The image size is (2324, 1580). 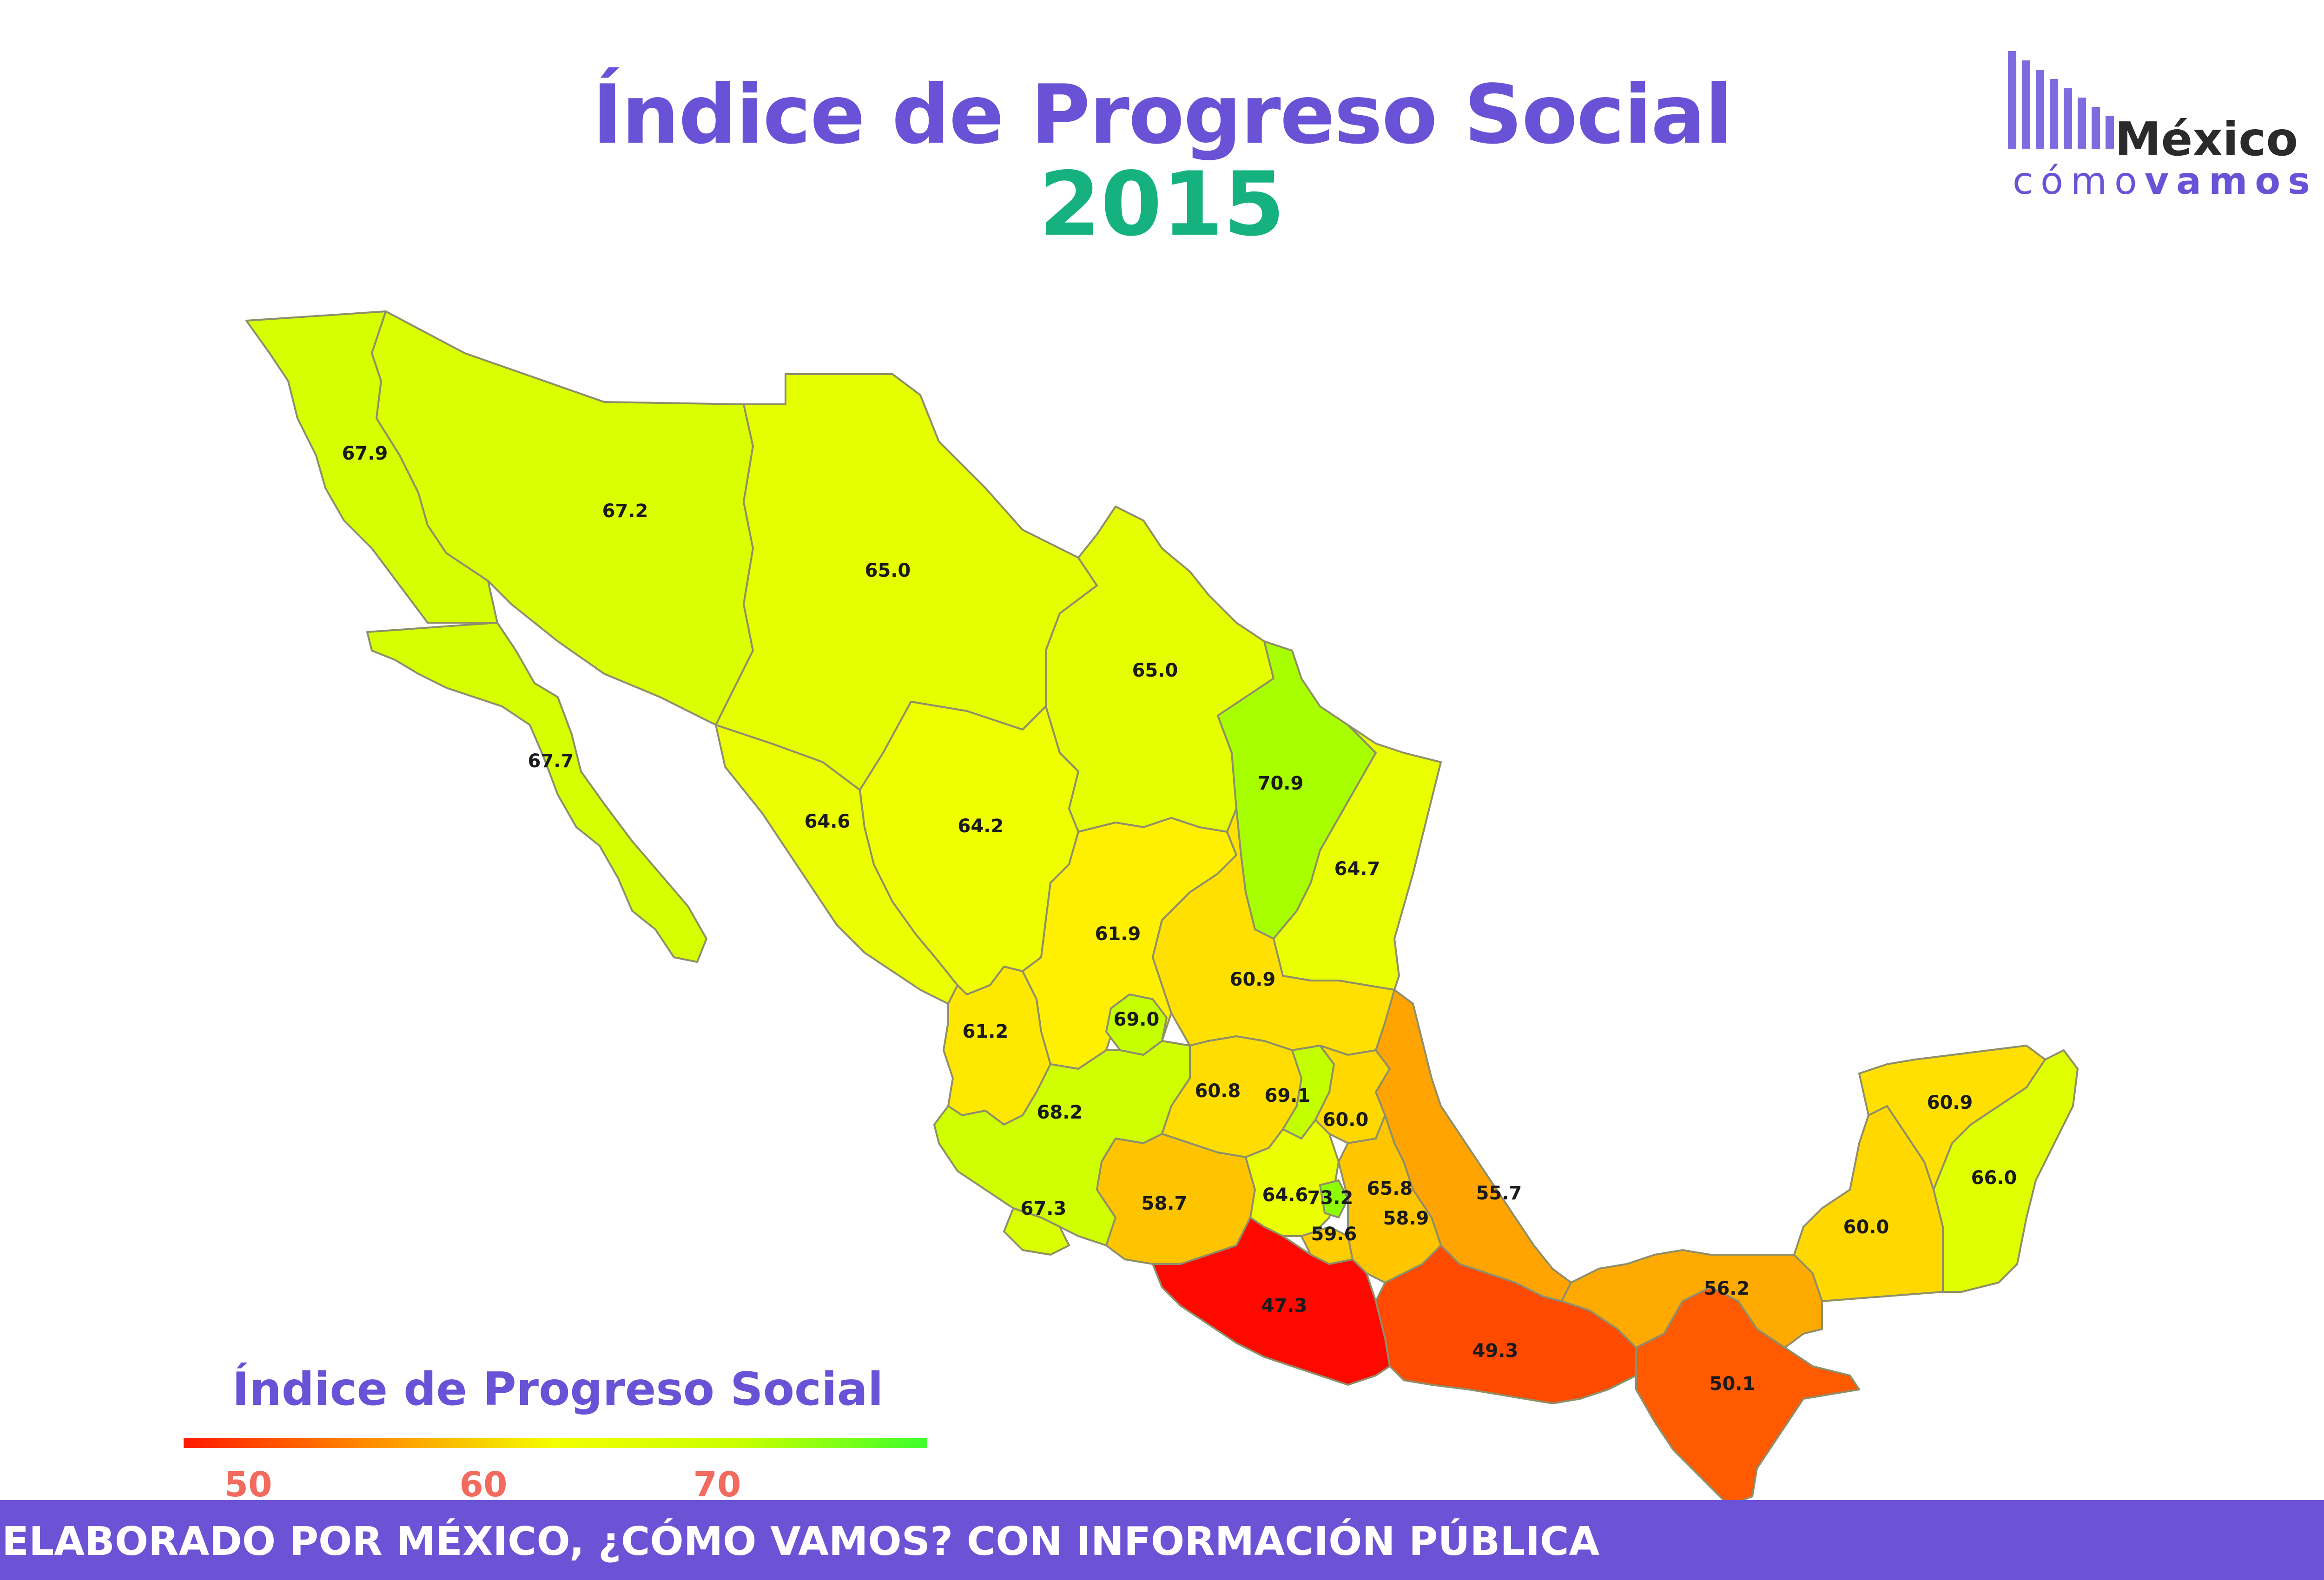 What do you see at coordinates (1162, 204) in the screenshot?
I see `map-year: 2015` at bounding box center [1162, 204].